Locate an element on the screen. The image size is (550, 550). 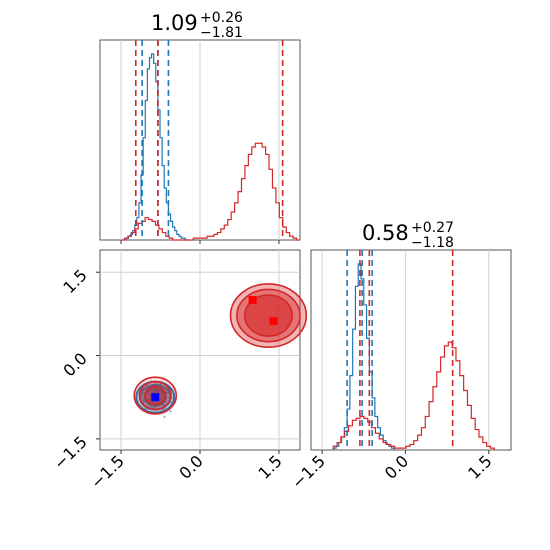
title-plus-param1: +0.26 is located at coordinates (221, 18).